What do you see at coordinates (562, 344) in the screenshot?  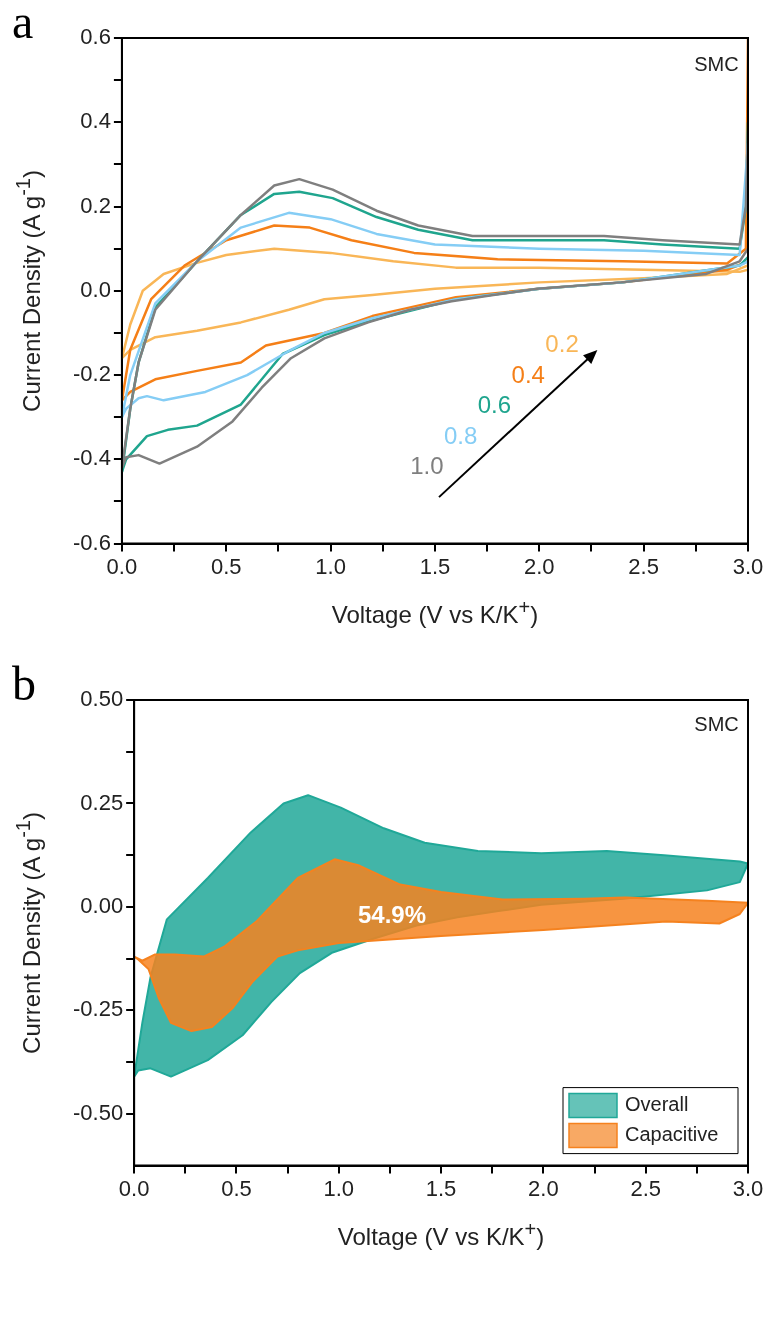 I see `text: 0.2` at bounding box center [562, 344].